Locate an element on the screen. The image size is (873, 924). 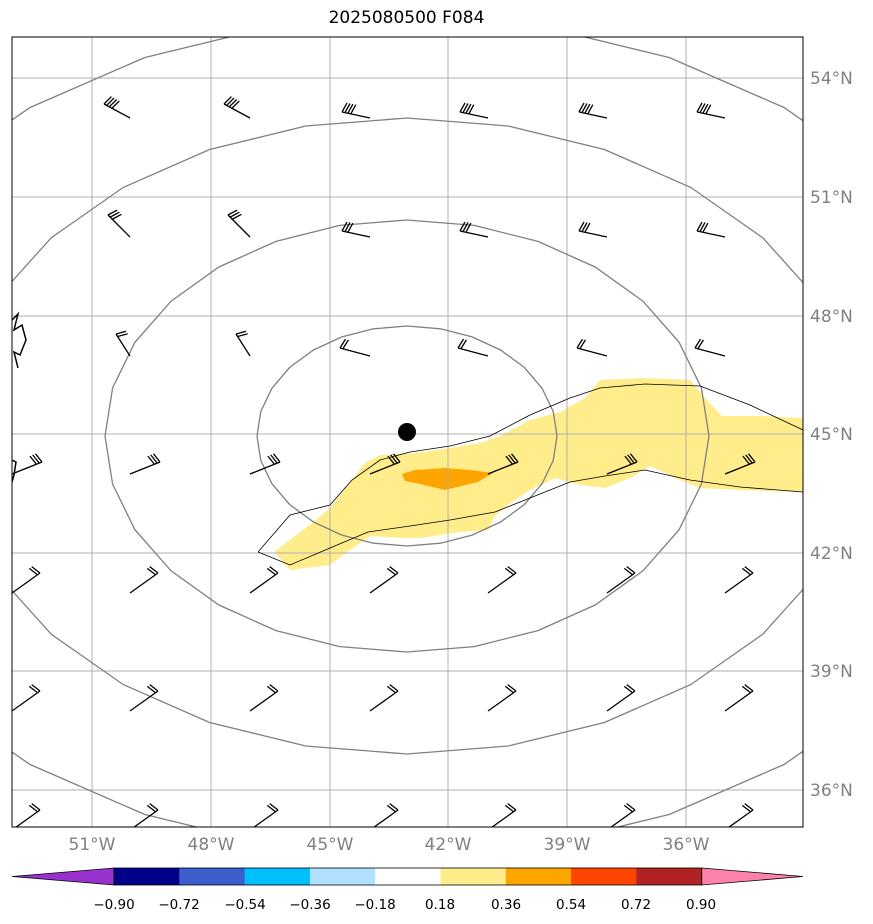
center-marker is located at coordinates (407, 432).